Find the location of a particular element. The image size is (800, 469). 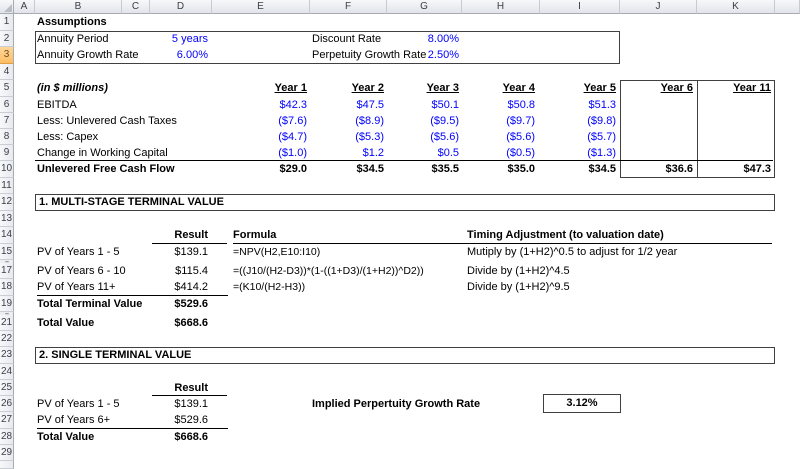

col-header-c: C is located at coordinates (136, 7).